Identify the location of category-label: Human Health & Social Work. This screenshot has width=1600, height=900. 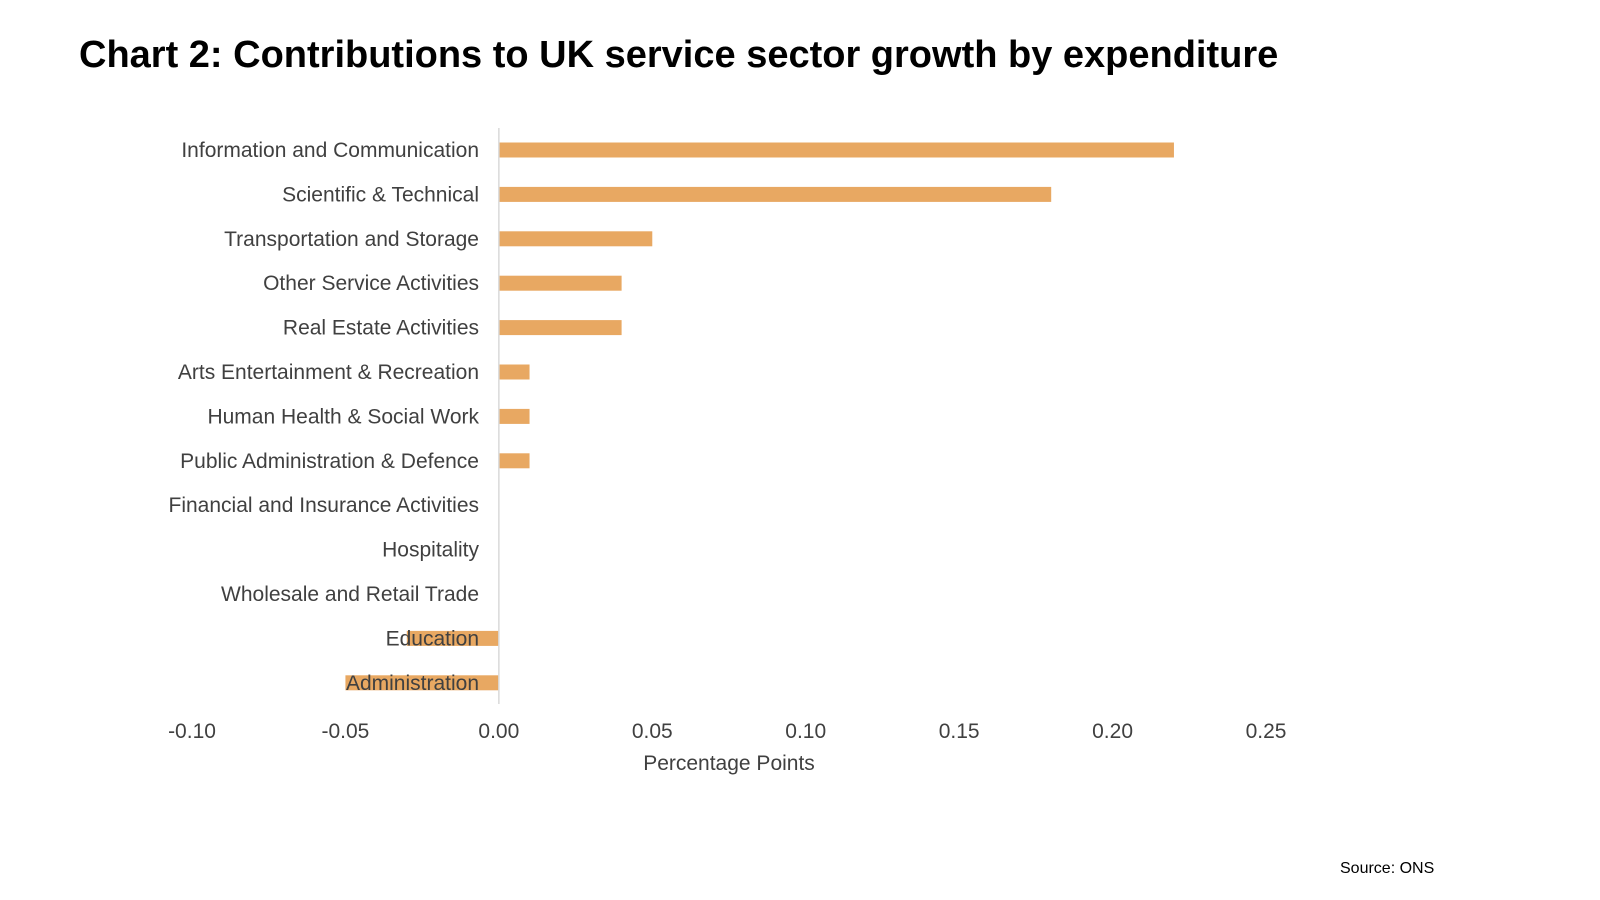
(343, 416).